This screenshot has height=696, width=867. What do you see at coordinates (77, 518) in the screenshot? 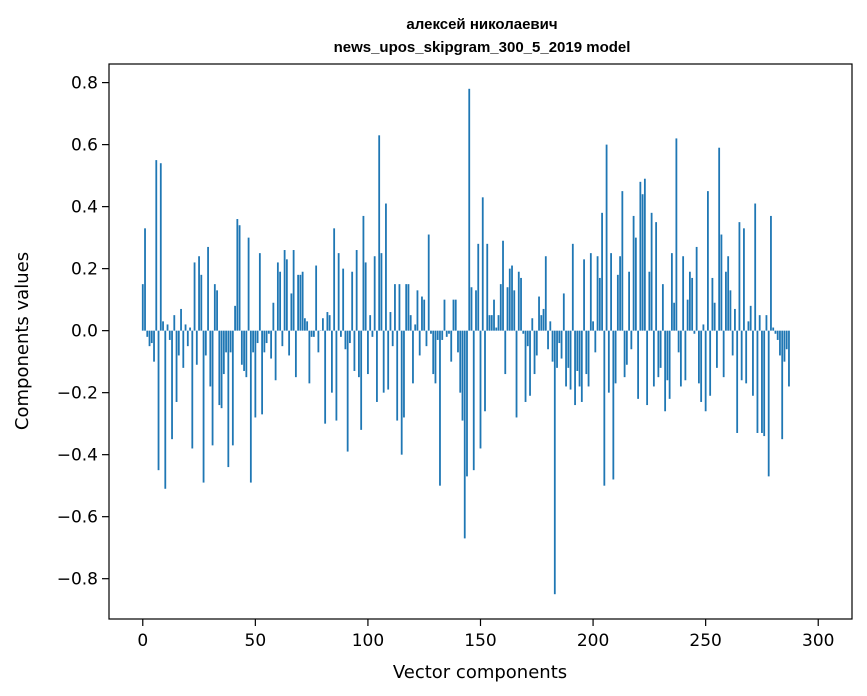
I see `y-tick-label: −0.6` at bounding box center [77, 518].